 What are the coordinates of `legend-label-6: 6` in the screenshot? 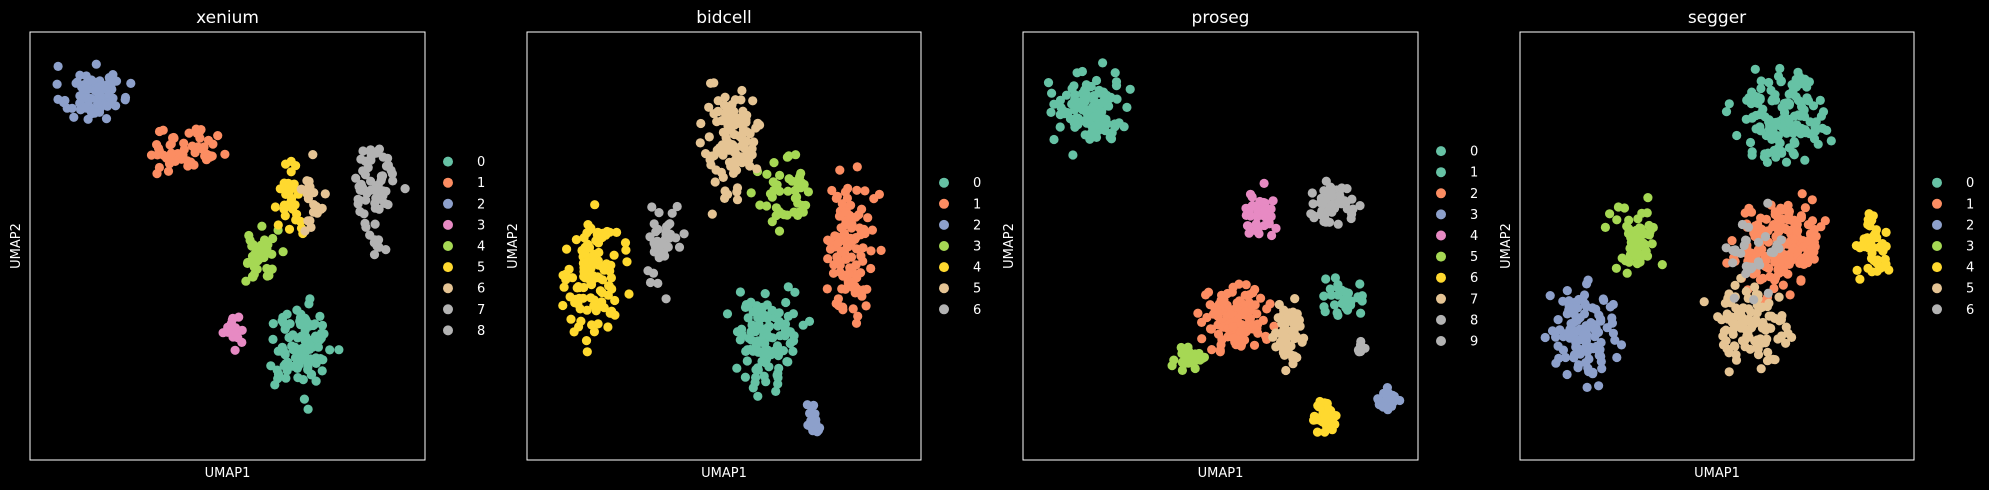 It's located at (481, 289).